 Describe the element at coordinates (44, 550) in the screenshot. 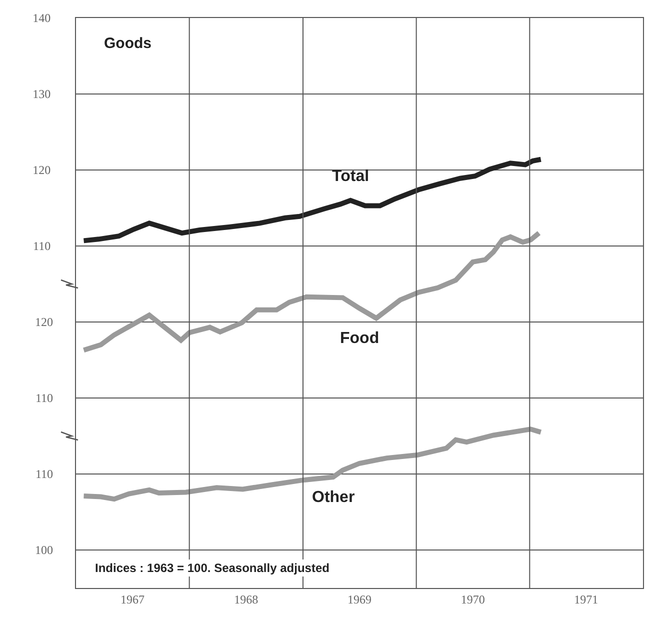

I see `y3-tick-label: 100` at that location.